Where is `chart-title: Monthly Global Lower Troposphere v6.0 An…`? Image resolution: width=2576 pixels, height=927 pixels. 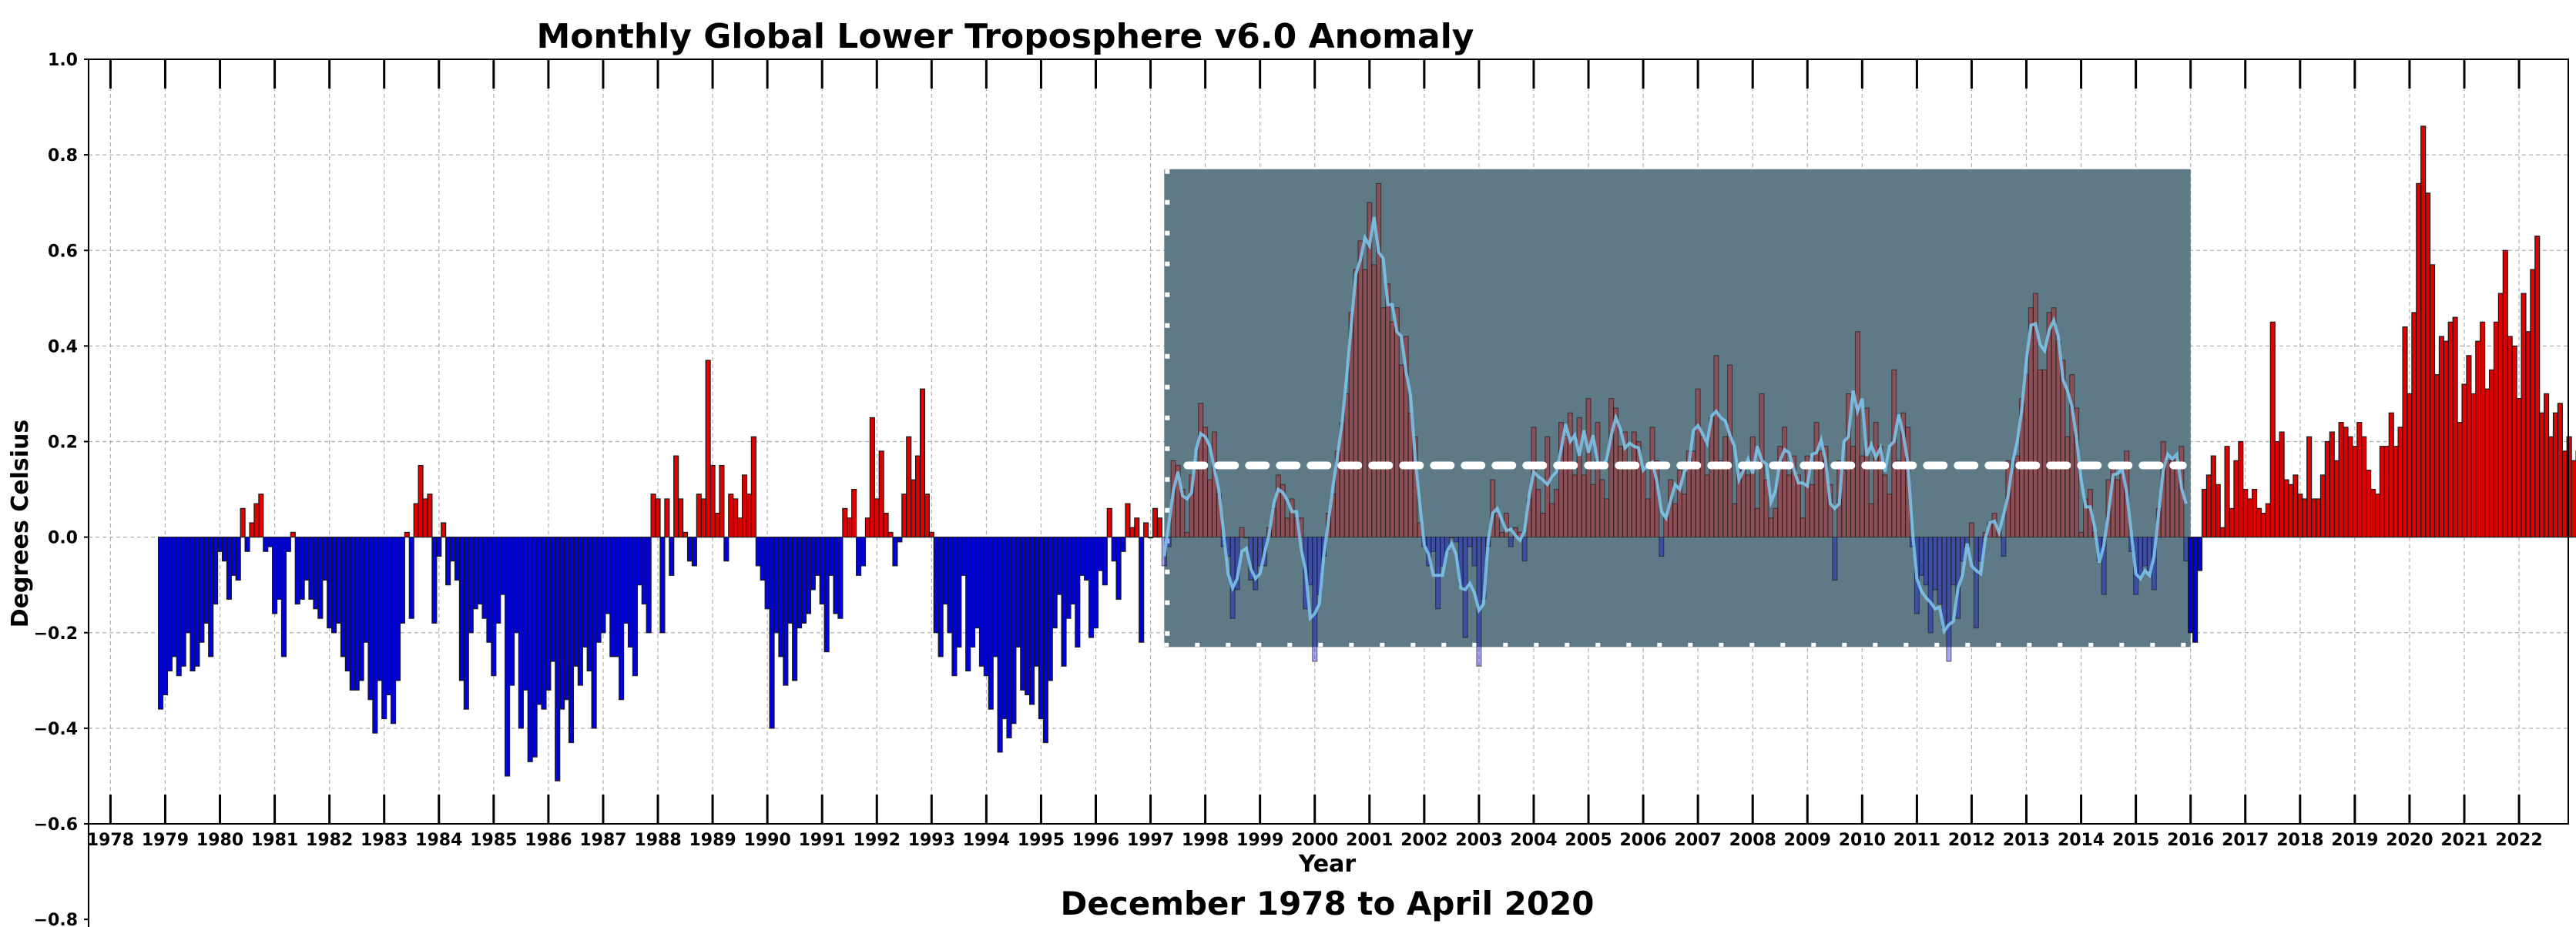 chart-title: Monthly Global Lower Troposphere v6.0 An… is located at coordinates (1005, 36).